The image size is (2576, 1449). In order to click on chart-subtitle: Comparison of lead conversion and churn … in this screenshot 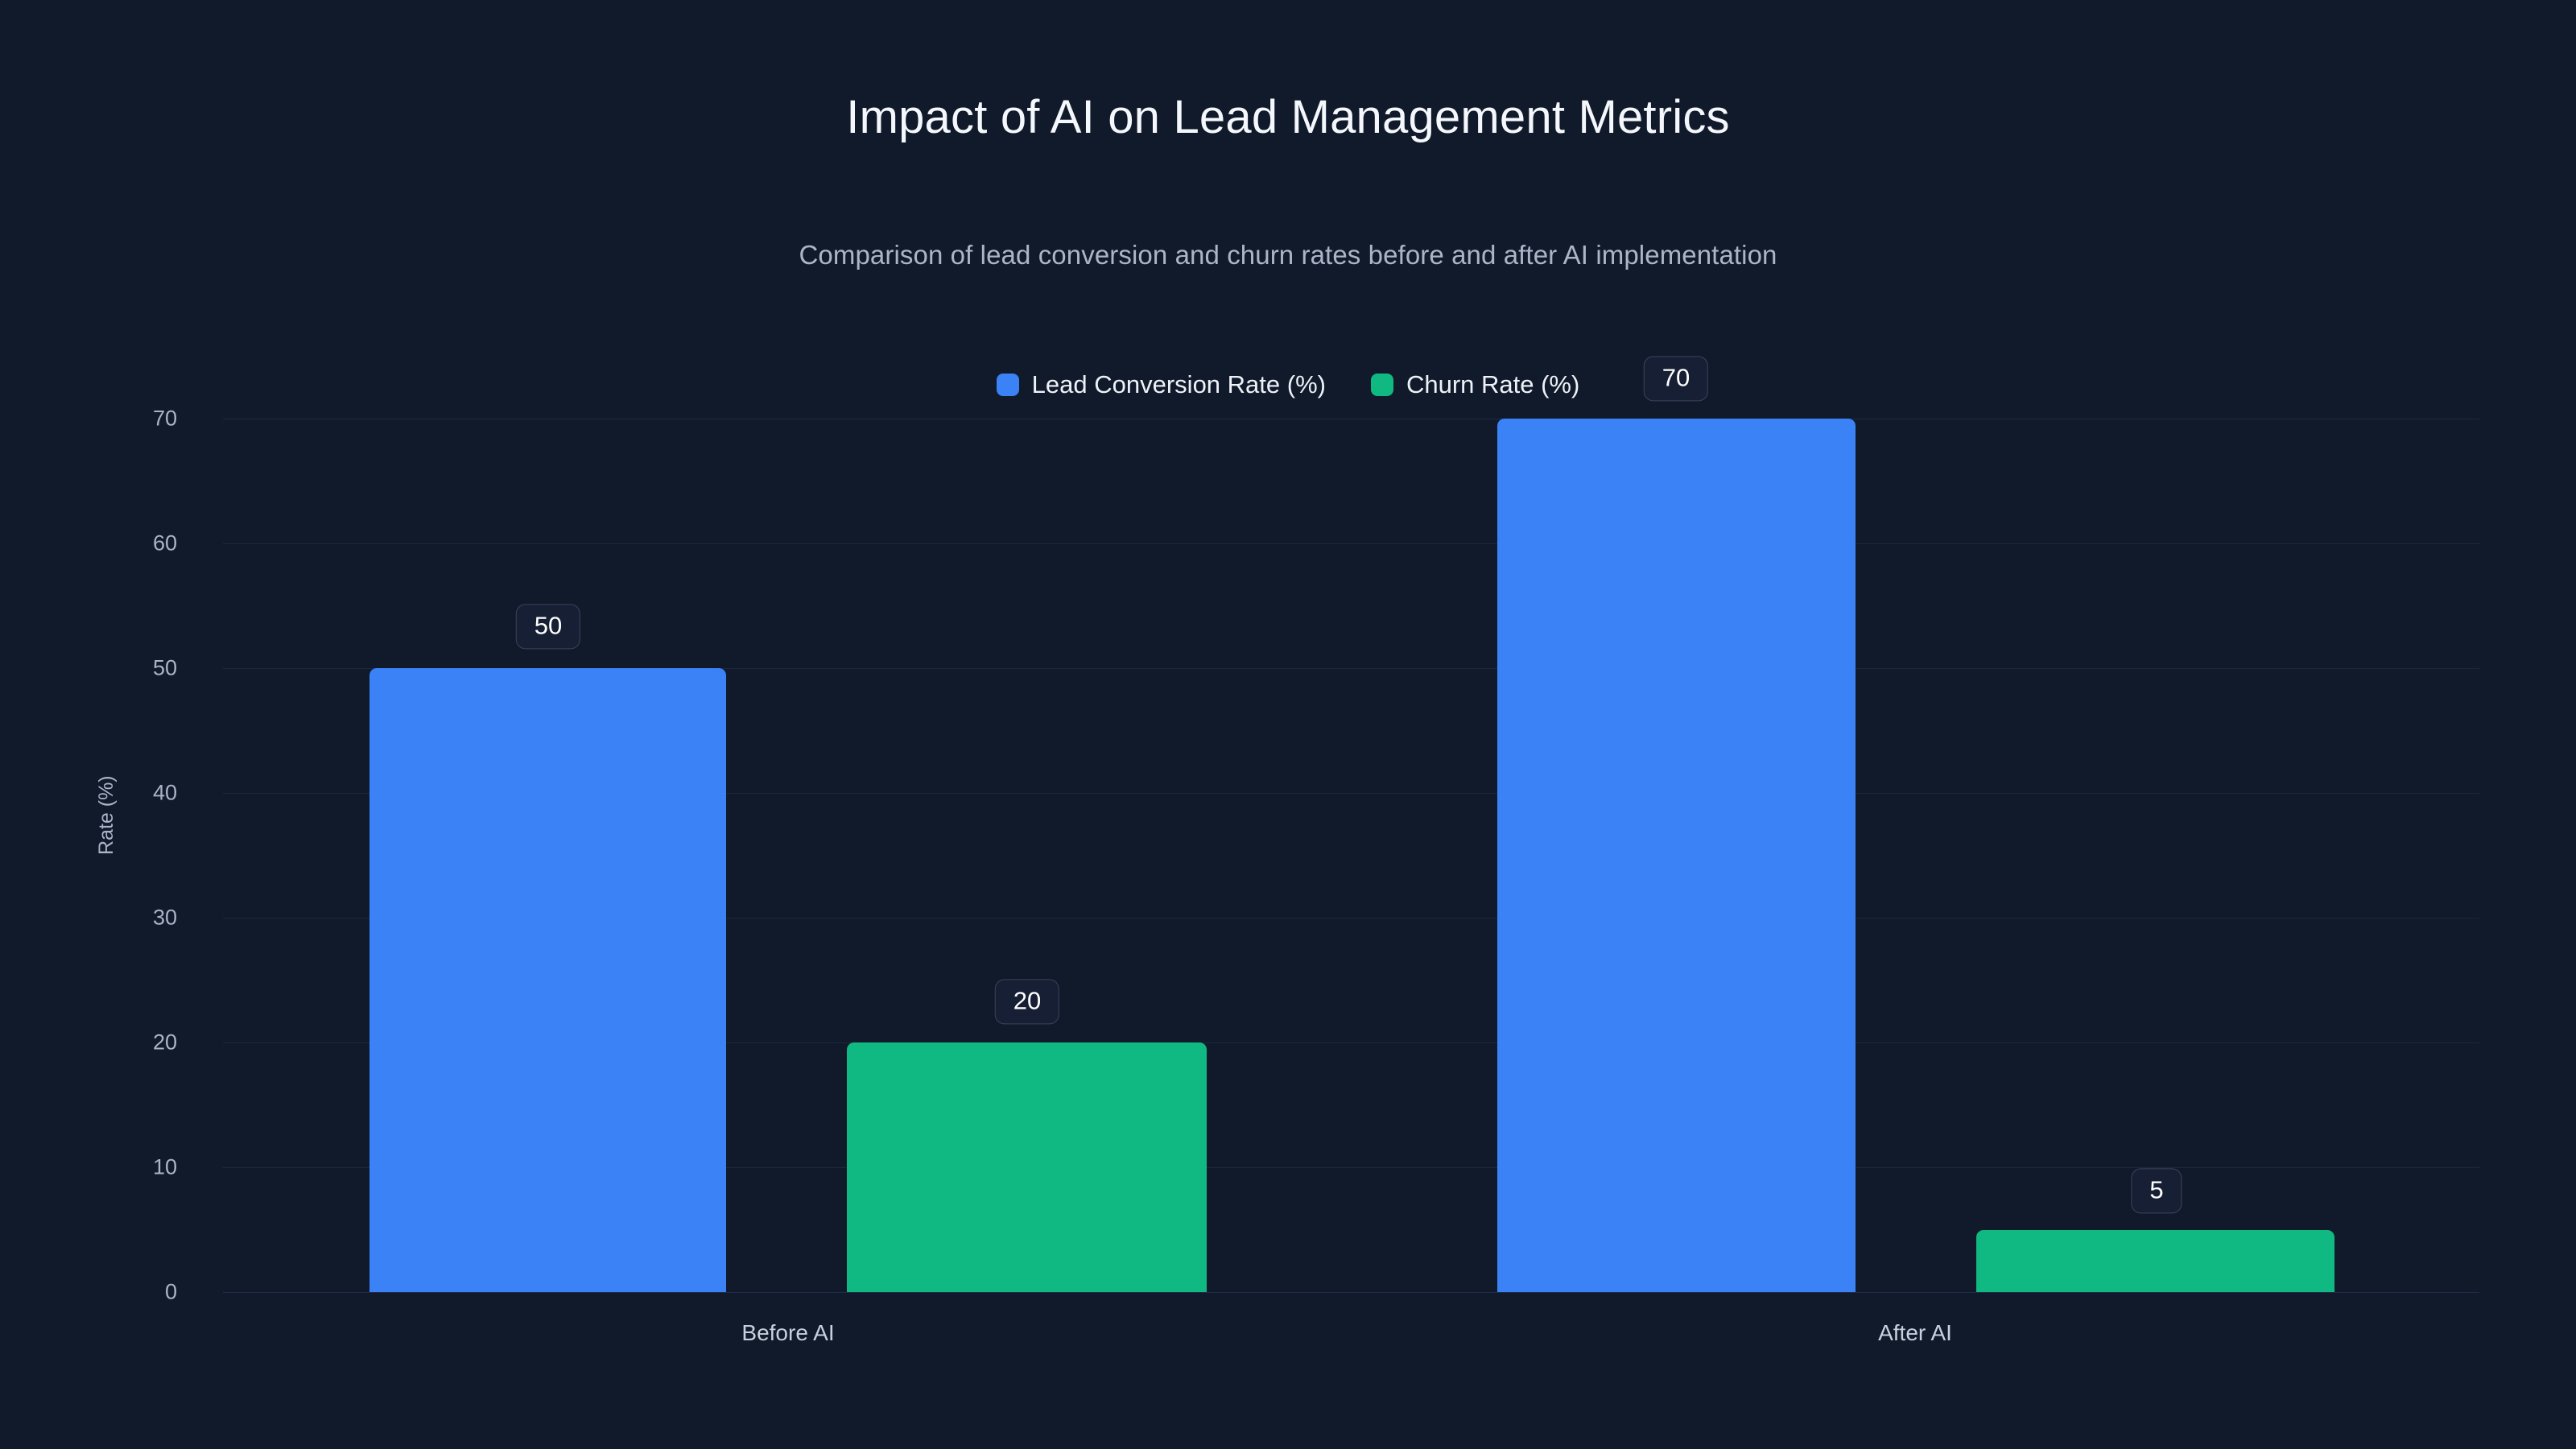, I will do `click(1288, 255)`.